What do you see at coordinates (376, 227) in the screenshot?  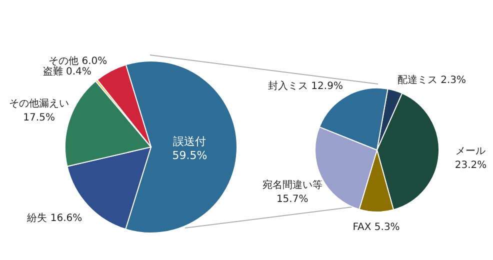 I see `slice-label: FAX 5.3%` at bounding box center [376, 227].